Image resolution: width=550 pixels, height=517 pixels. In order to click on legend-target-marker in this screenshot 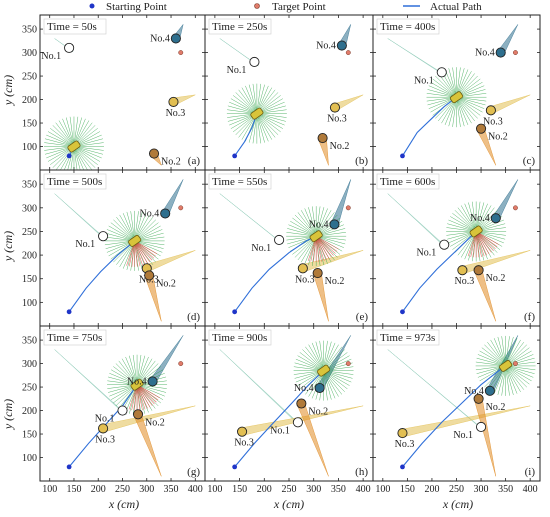, I will do `click(257, 6)`.